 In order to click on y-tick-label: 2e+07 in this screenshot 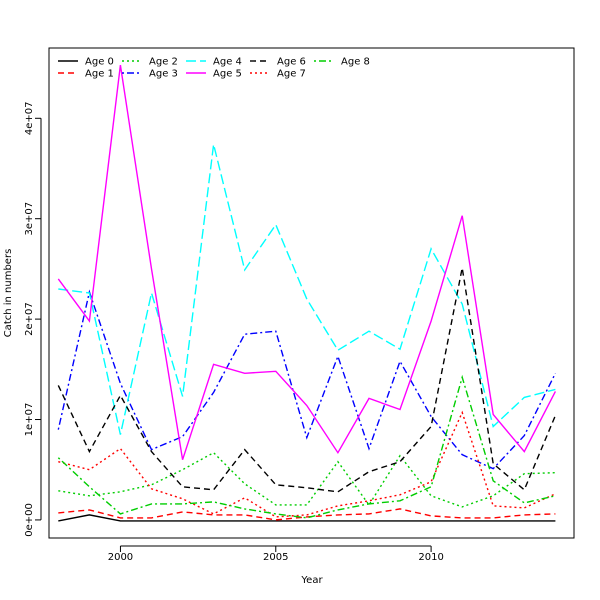, I will do `click(29, 319)`.